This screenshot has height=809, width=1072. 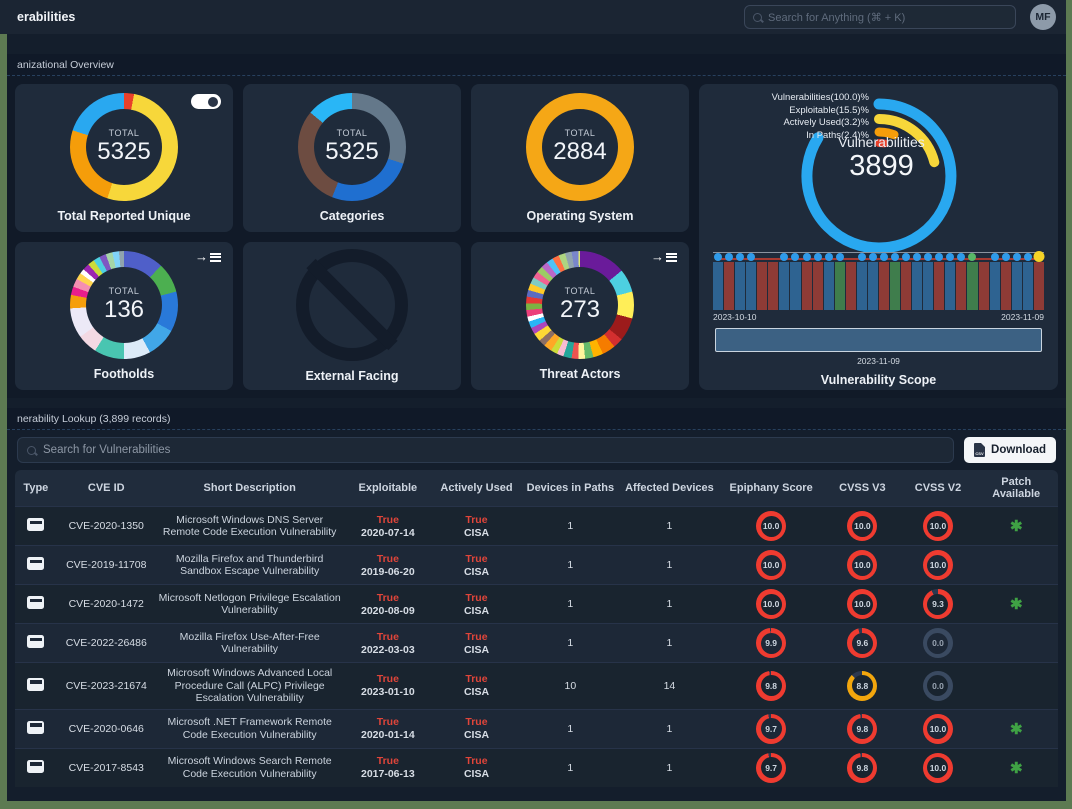 I want to click on column-header: Exploitable, so click(x=388, y=488).